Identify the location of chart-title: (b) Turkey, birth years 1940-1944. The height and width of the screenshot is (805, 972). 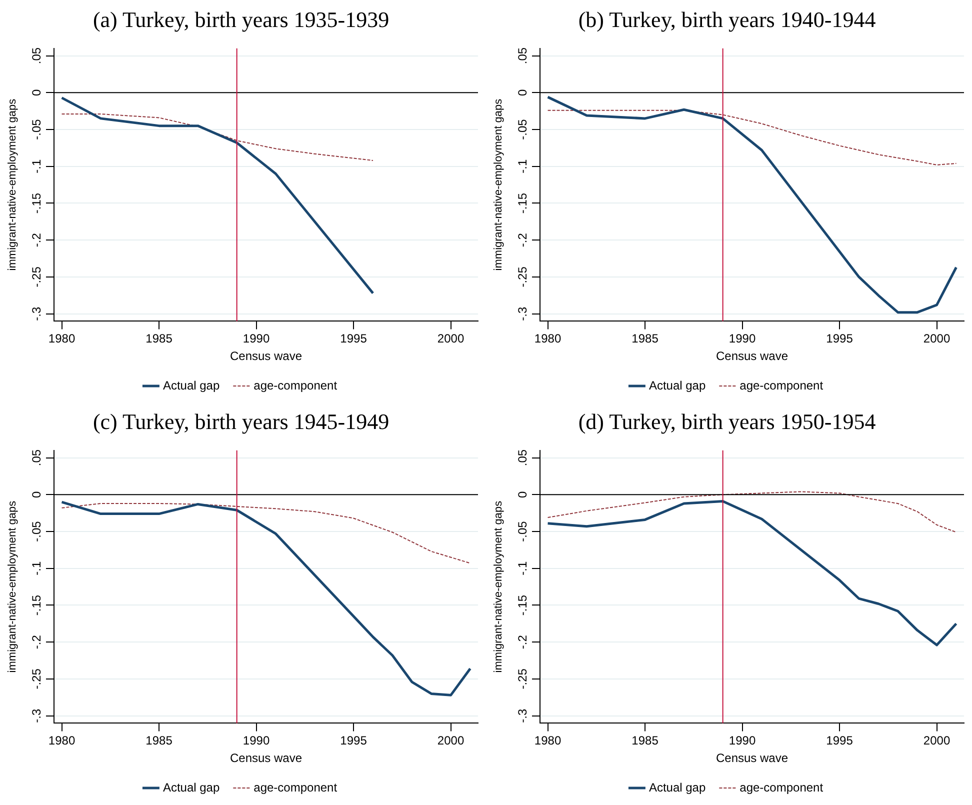
(727, 19).